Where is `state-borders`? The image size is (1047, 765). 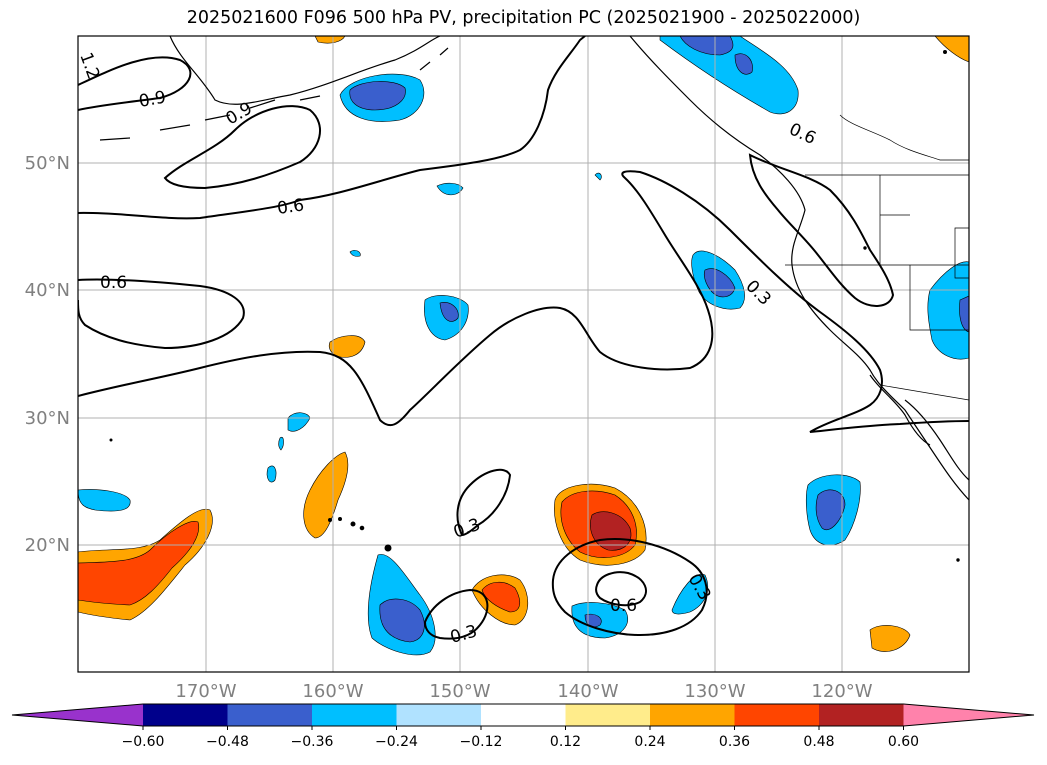 state-borders is located at coordinates (877, 257).